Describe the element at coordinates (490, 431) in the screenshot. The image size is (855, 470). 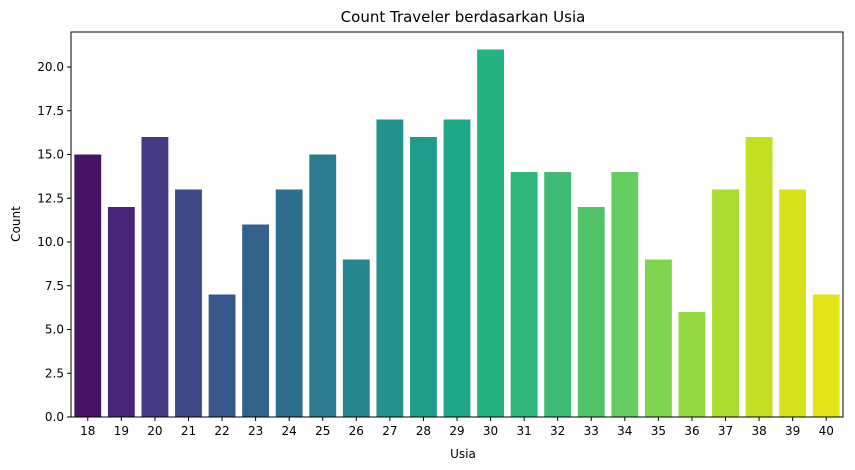
I see `x-tick-label: 30` at that location.